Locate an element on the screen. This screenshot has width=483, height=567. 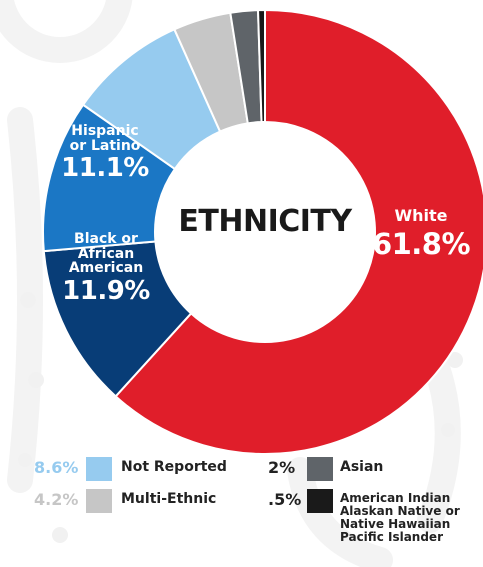
legend-american-indian-label-line-1: American Indian is located at coordinates (395, 498).